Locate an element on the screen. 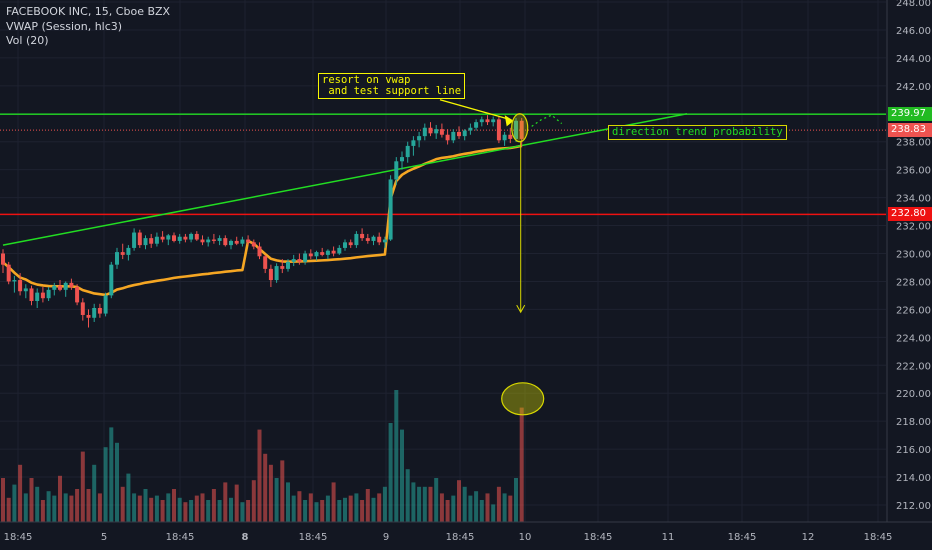  price-tick-label: 224.00 is located at coordinates (913, 338).